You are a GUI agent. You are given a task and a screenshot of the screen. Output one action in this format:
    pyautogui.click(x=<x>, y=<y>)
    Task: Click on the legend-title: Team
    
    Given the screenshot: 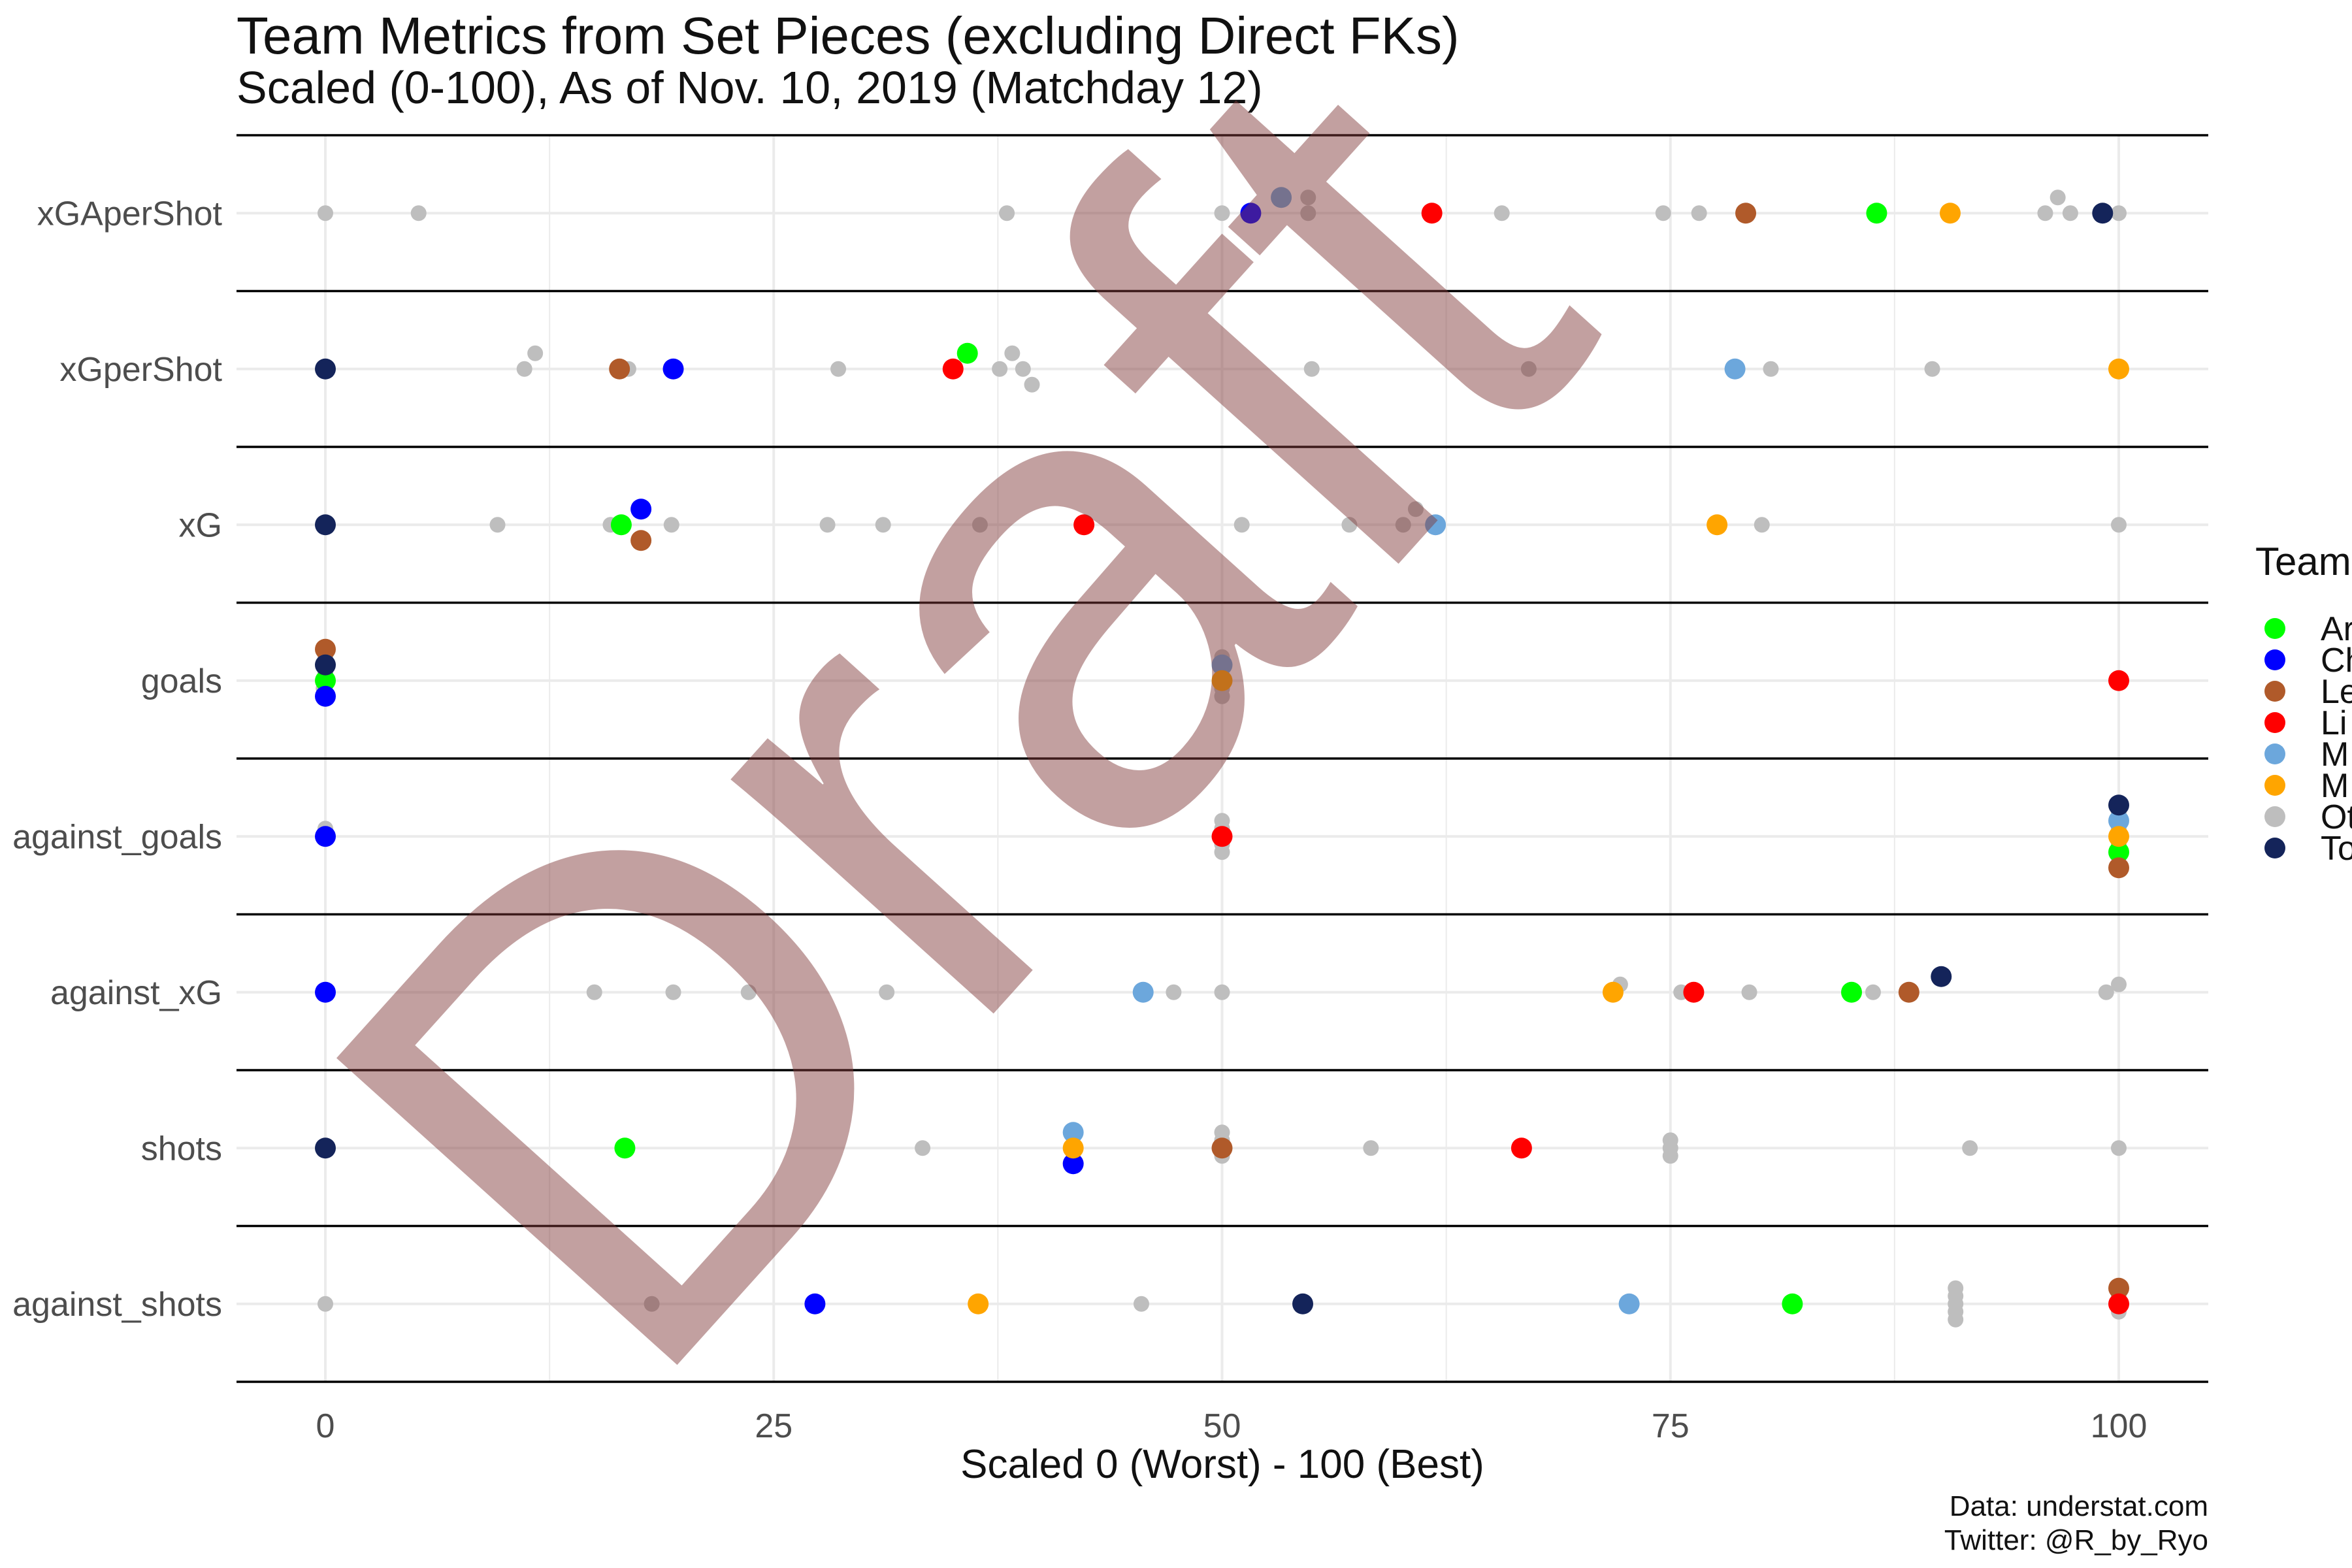 What is the action you would take?
    pyautogui.click(x=2303, y=561)
    